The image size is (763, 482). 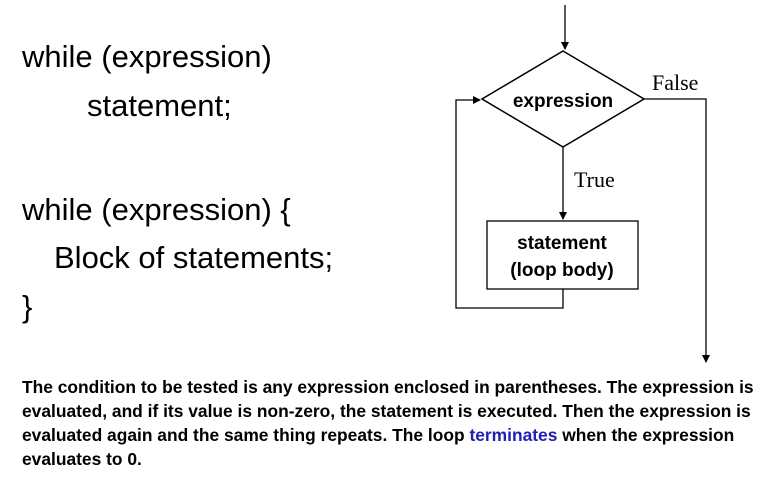 I want to click on code-while-block-header: while (expression) {, so click(x=156, y=209).